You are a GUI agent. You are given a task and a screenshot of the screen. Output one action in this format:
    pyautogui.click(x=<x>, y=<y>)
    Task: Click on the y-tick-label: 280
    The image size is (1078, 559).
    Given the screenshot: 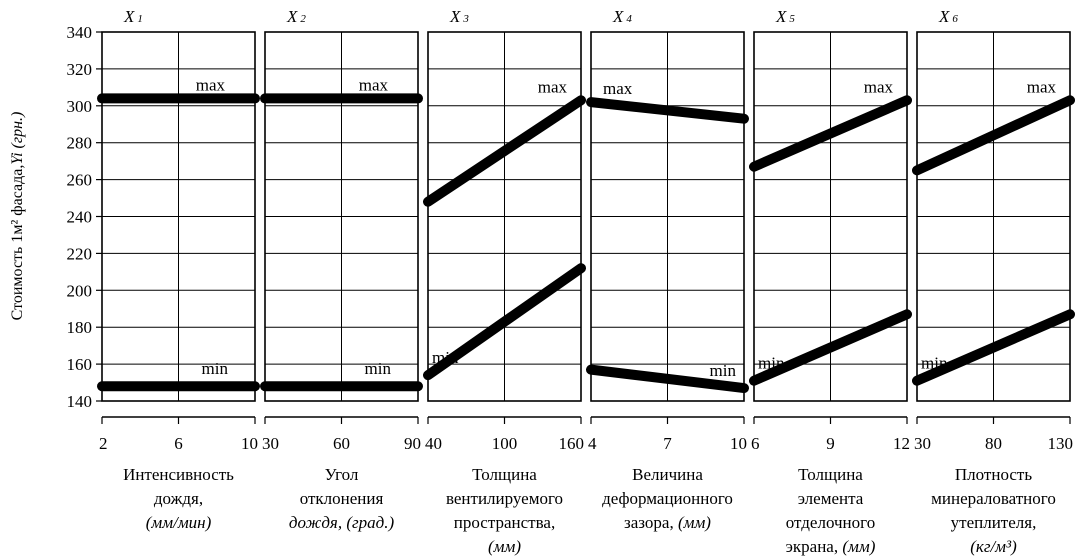 What is the action you would take?
    pyautogui.click(x=80, y=143)
    